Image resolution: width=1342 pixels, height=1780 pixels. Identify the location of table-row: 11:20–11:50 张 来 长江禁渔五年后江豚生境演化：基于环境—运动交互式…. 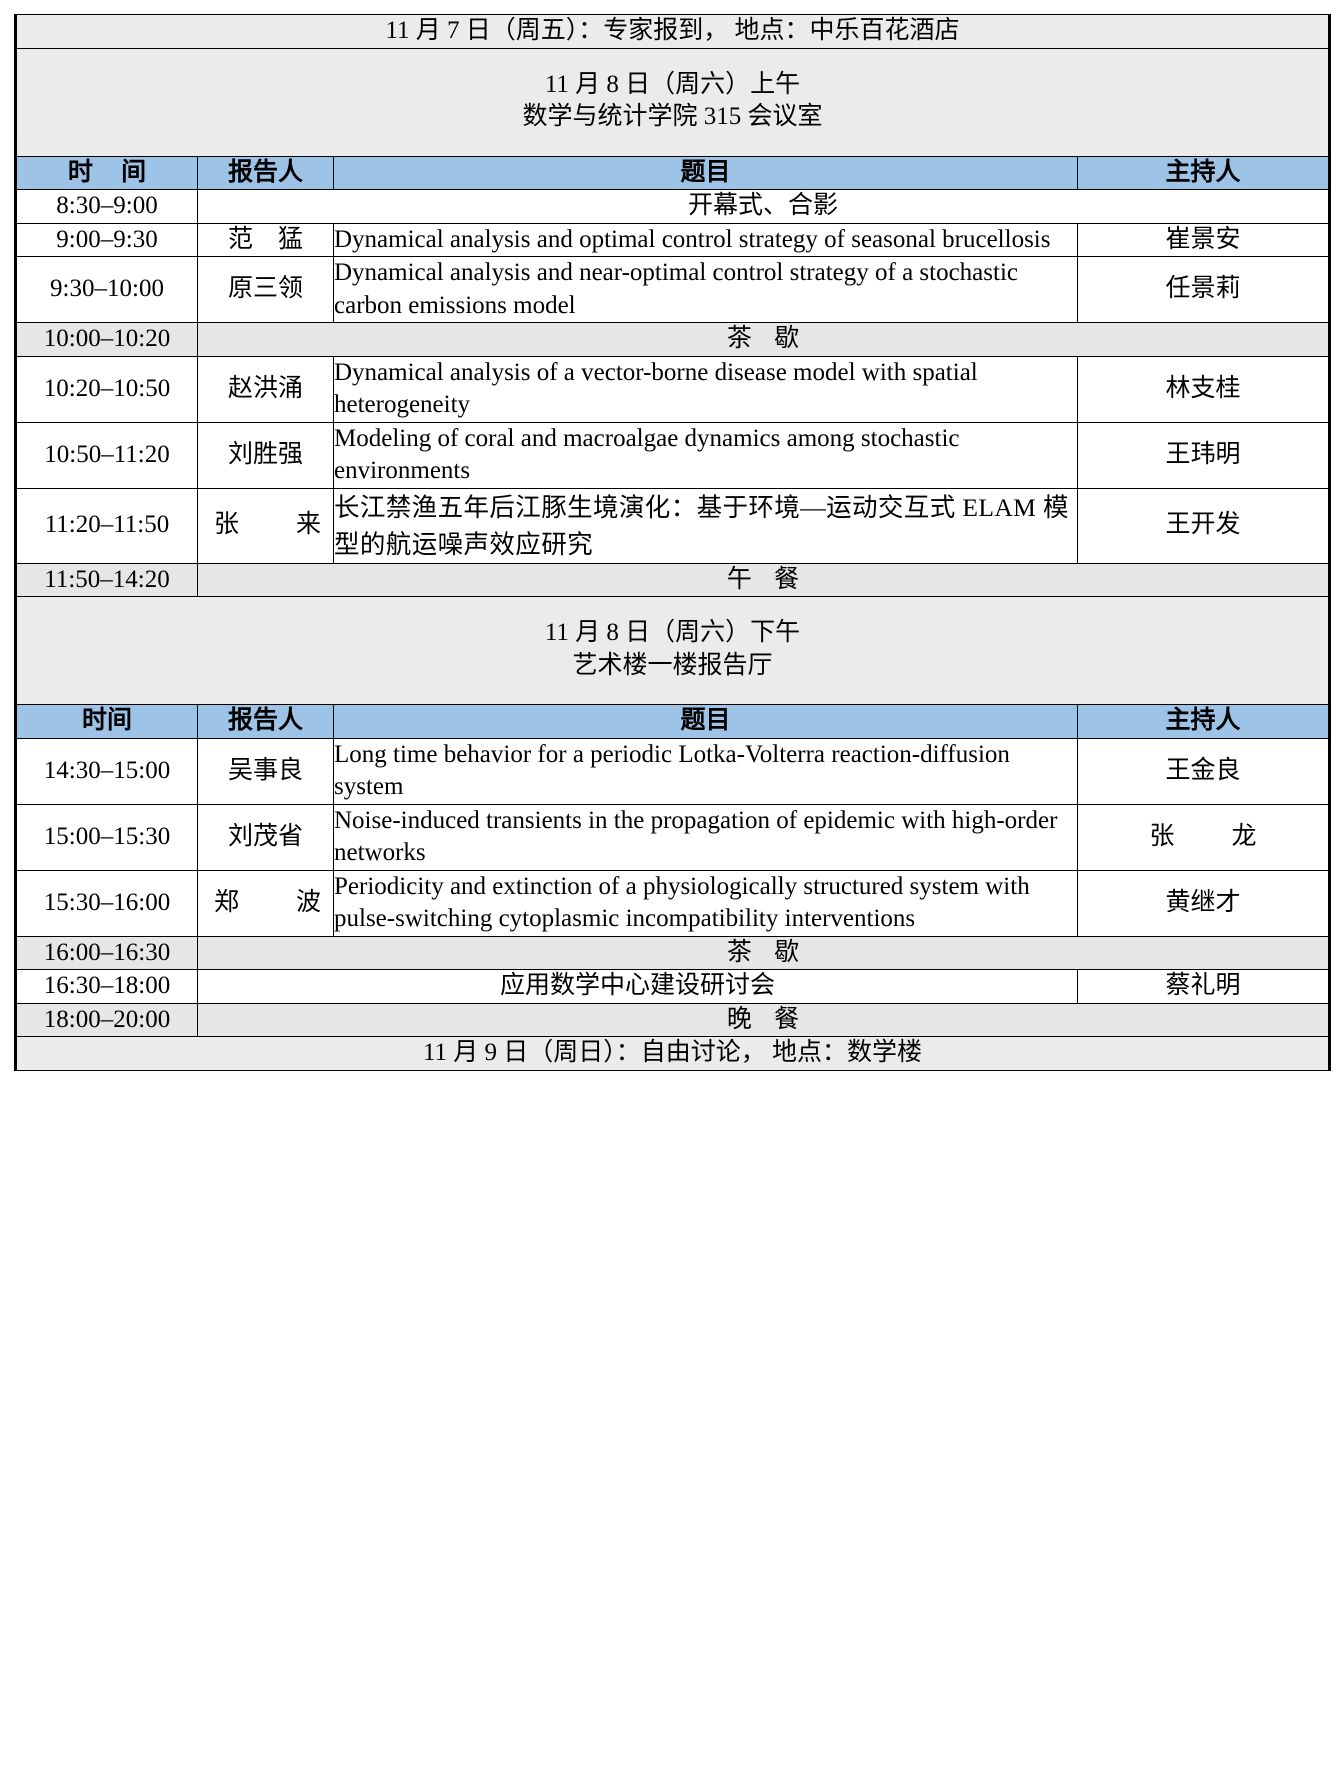
(673, 525).